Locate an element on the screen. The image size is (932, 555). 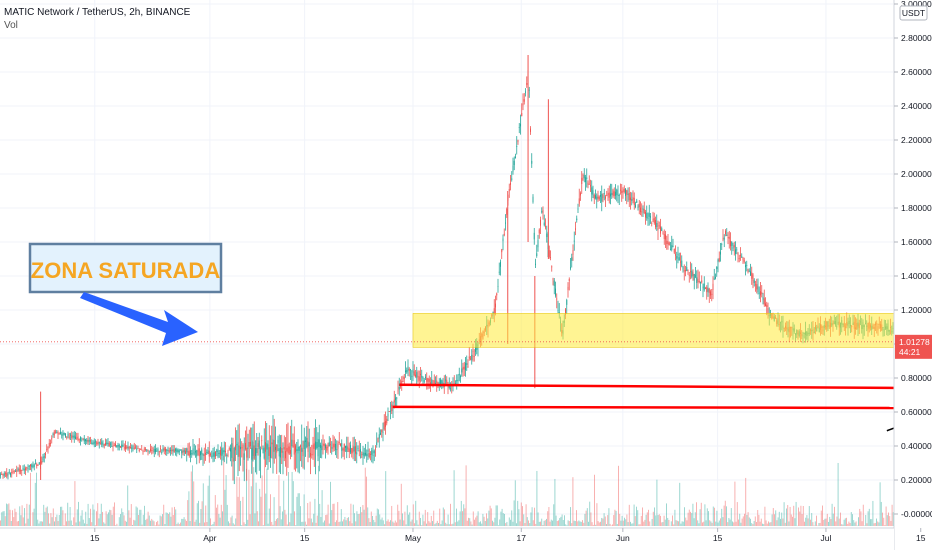
zona-saturada-callout: ZONA SATURADA is located at coordinates (125, 295).